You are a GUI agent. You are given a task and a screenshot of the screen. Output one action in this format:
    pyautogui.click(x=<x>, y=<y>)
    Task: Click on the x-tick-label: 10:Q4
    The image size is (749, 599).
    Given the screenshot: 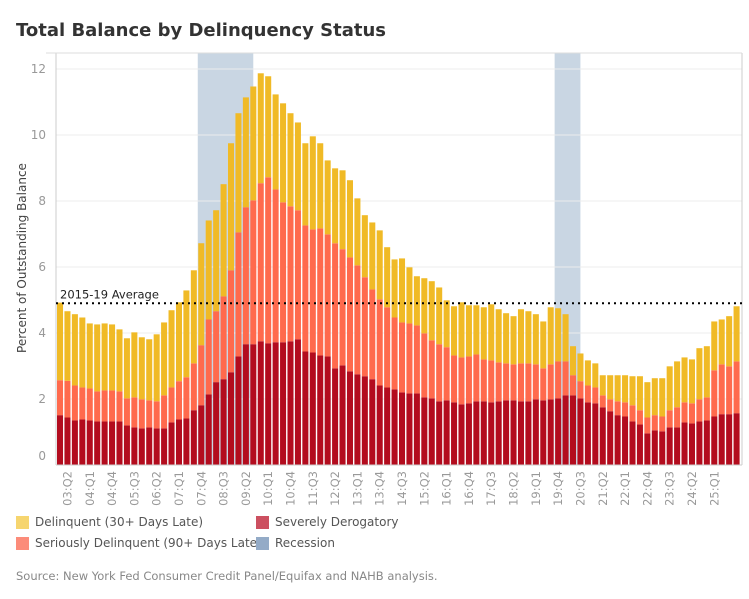 What is the action you would take?
    pyautogui.click(x=290, y=488)
    